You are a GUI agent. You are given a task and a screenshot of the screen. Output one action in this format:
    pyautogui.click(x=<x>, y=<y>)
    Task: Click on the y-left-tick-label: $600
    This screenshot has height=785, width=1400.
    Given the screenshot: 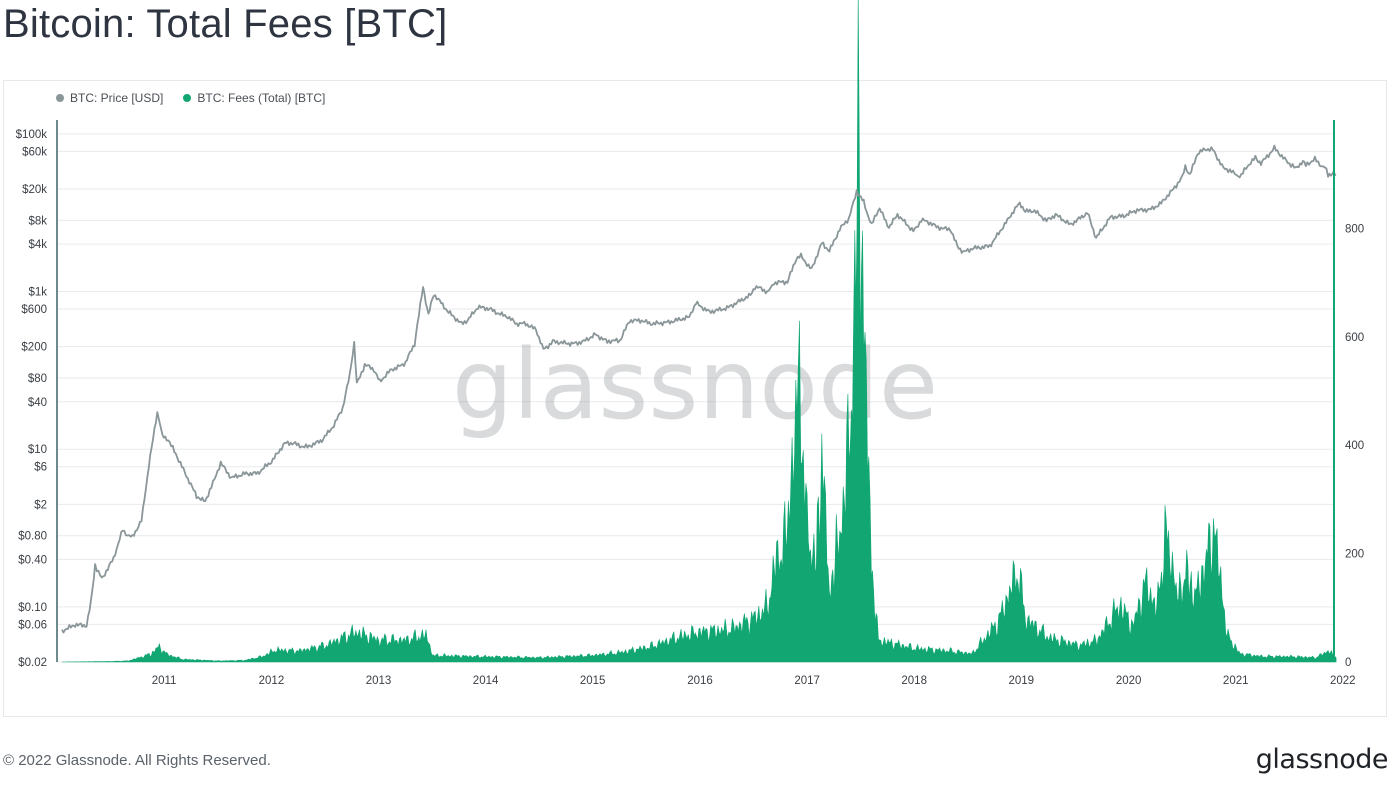 What is the action you would take?
    pyautogui.click(x=34, y=310)
    